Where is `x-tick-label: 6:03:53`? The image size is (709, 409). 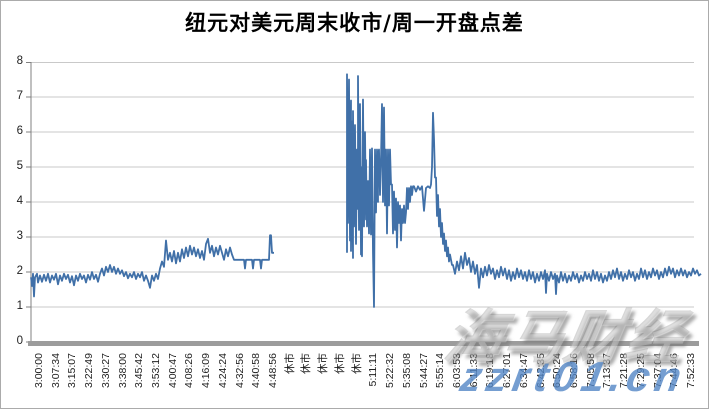 x-tick-label: 6:03:53 is located at coordinates (456, 371).